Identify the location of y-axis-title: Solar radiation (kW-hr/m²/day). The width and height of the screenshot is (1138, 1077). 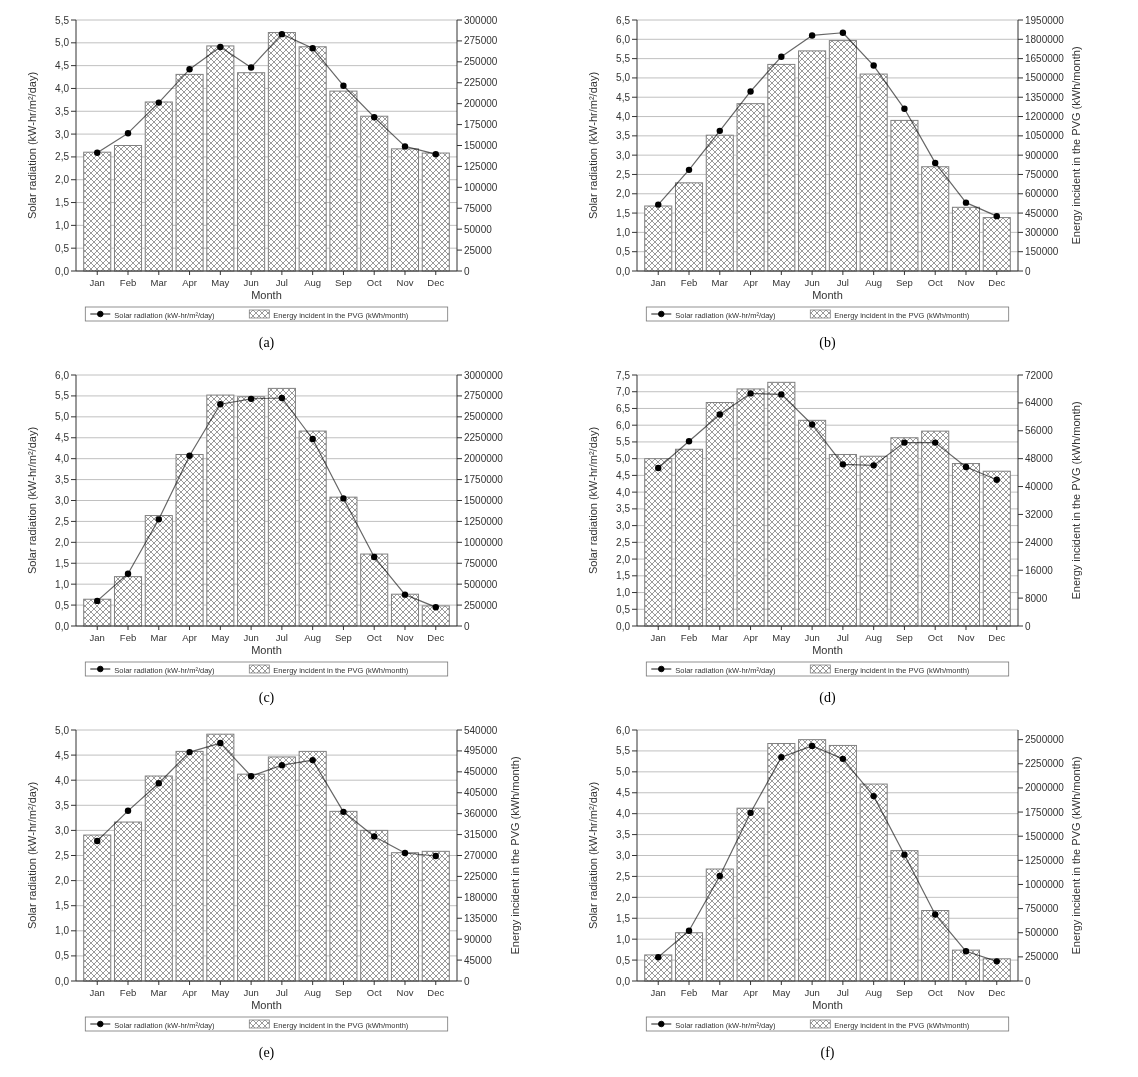
(32, 855).